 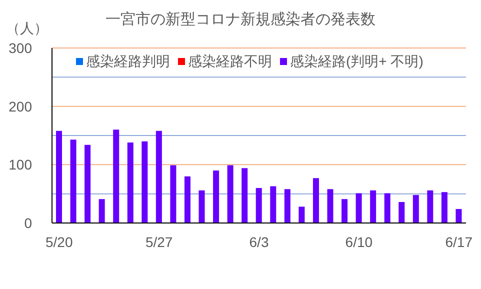 What do you see at coordinates (27, 29) in the screenshot?
I see `y-axis-title: （人）` at bounding box center [27, 29].